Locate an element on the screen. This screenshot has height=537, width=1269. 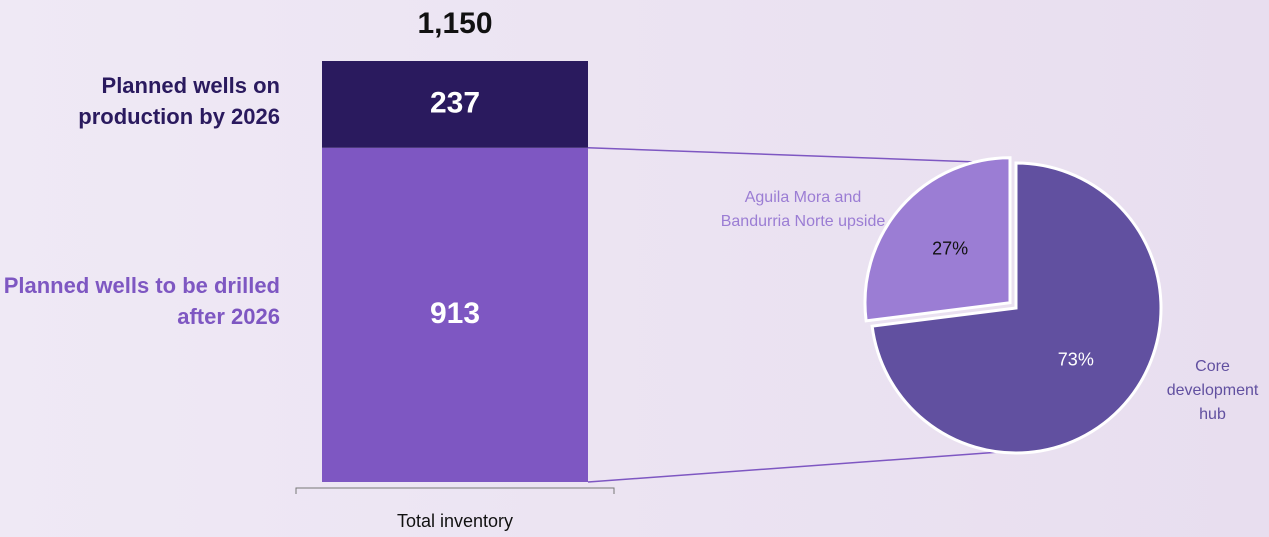
bracket is located at coordinates (455, 490).